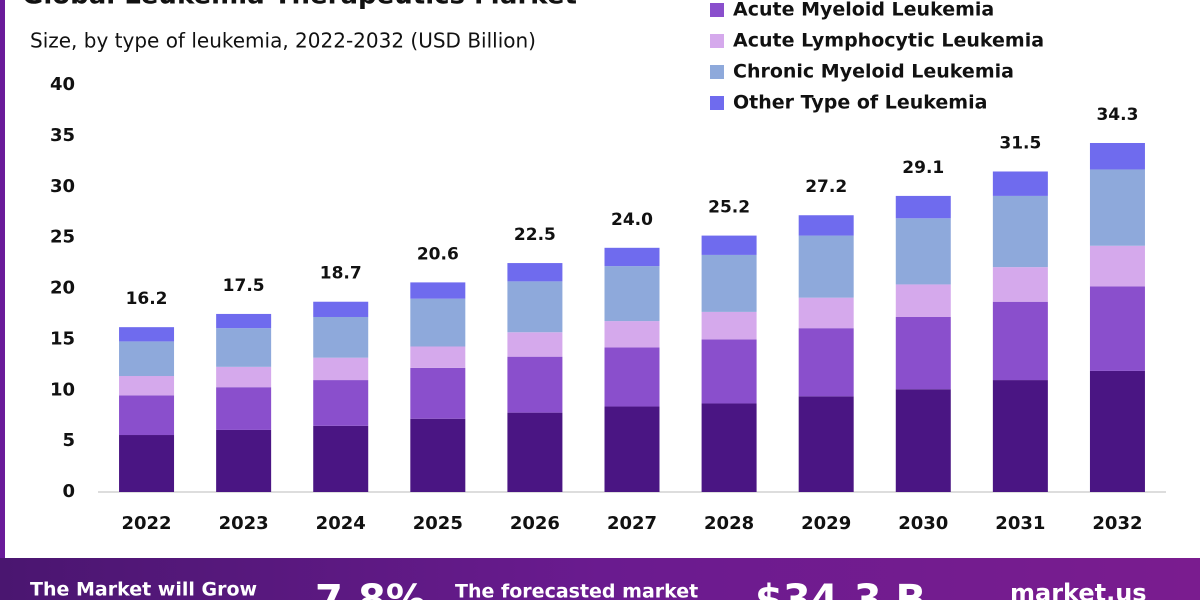  I want to click on total-label: 20.6, so click(438, 254).